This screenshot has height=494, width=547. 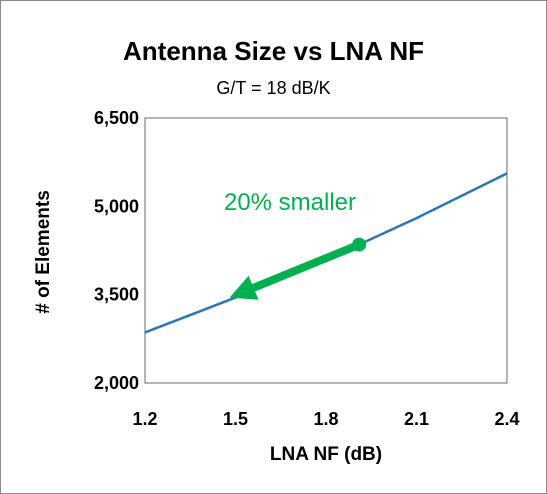 What do you see at coordinates (416, 419) in the screenshot?
I see `x-tick-label: 2.1` at bounding box center [416, 419].